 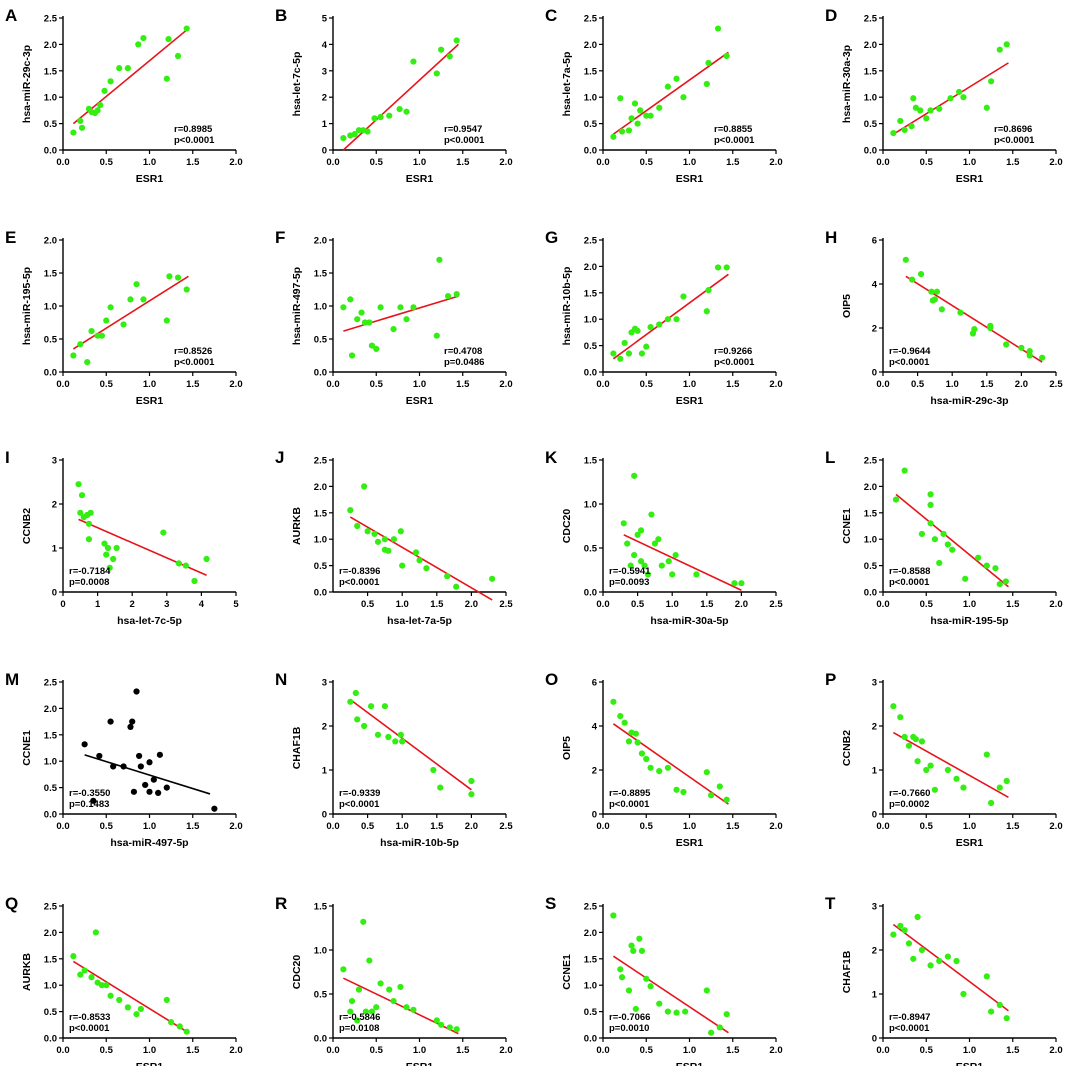 I want to click on x-tick-label: 0, so click(x=62, y=604).